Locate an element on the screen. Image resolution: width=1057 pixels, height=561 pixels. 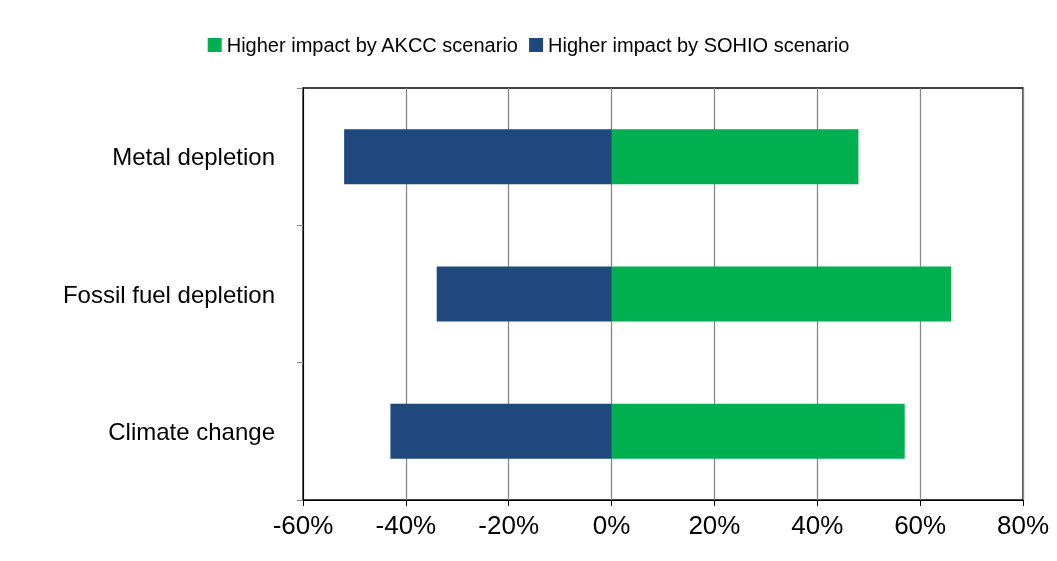
legend-label: Higher impact by SOHIO scenario is located at coordinates (699, 45).